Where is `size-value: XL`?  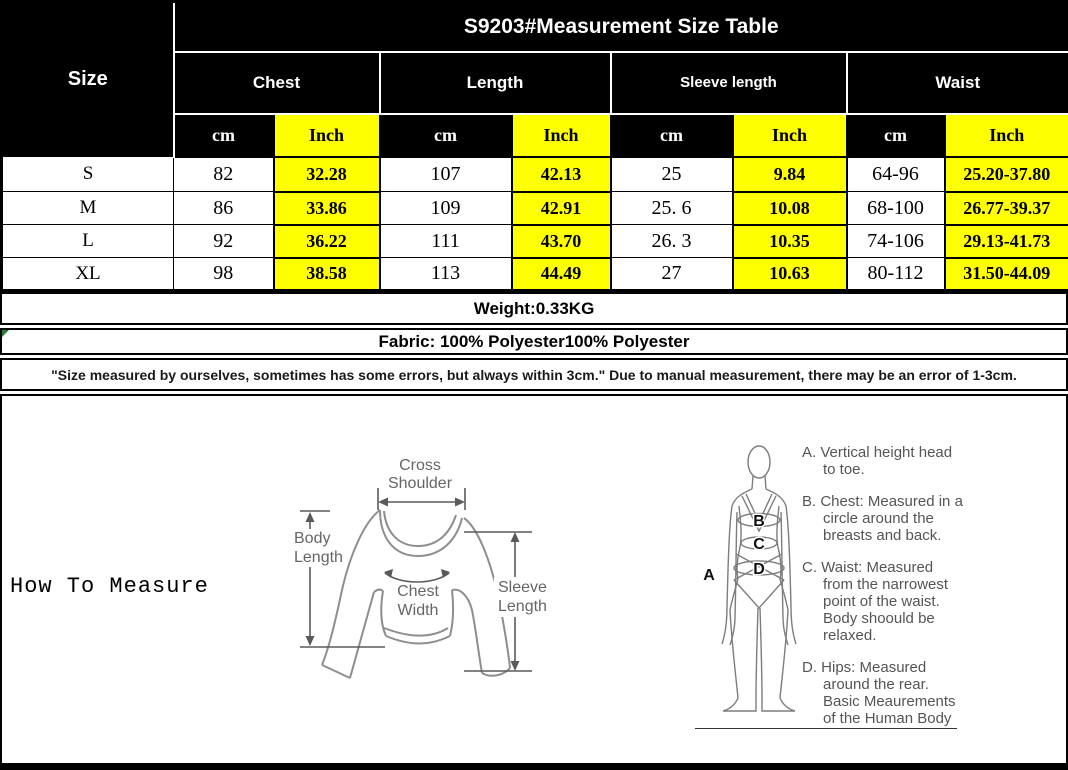 size-value: XL is located at coordinates (87, 274).